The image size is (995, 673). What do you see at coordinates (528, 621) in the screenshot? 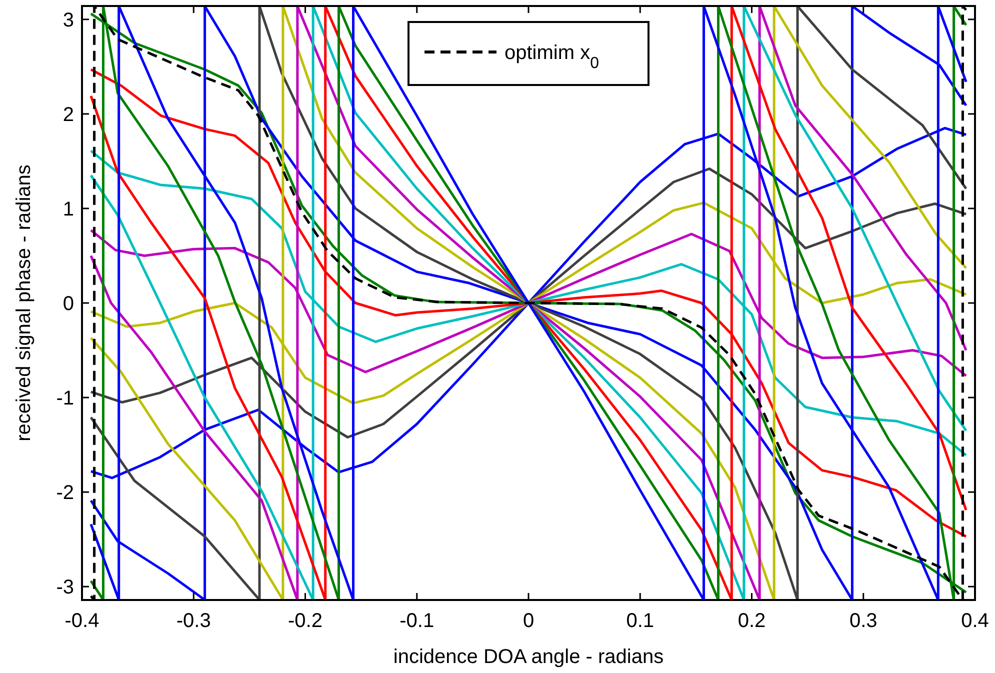
I see `x-tick-label: 0` at bounding box center [528, 621].